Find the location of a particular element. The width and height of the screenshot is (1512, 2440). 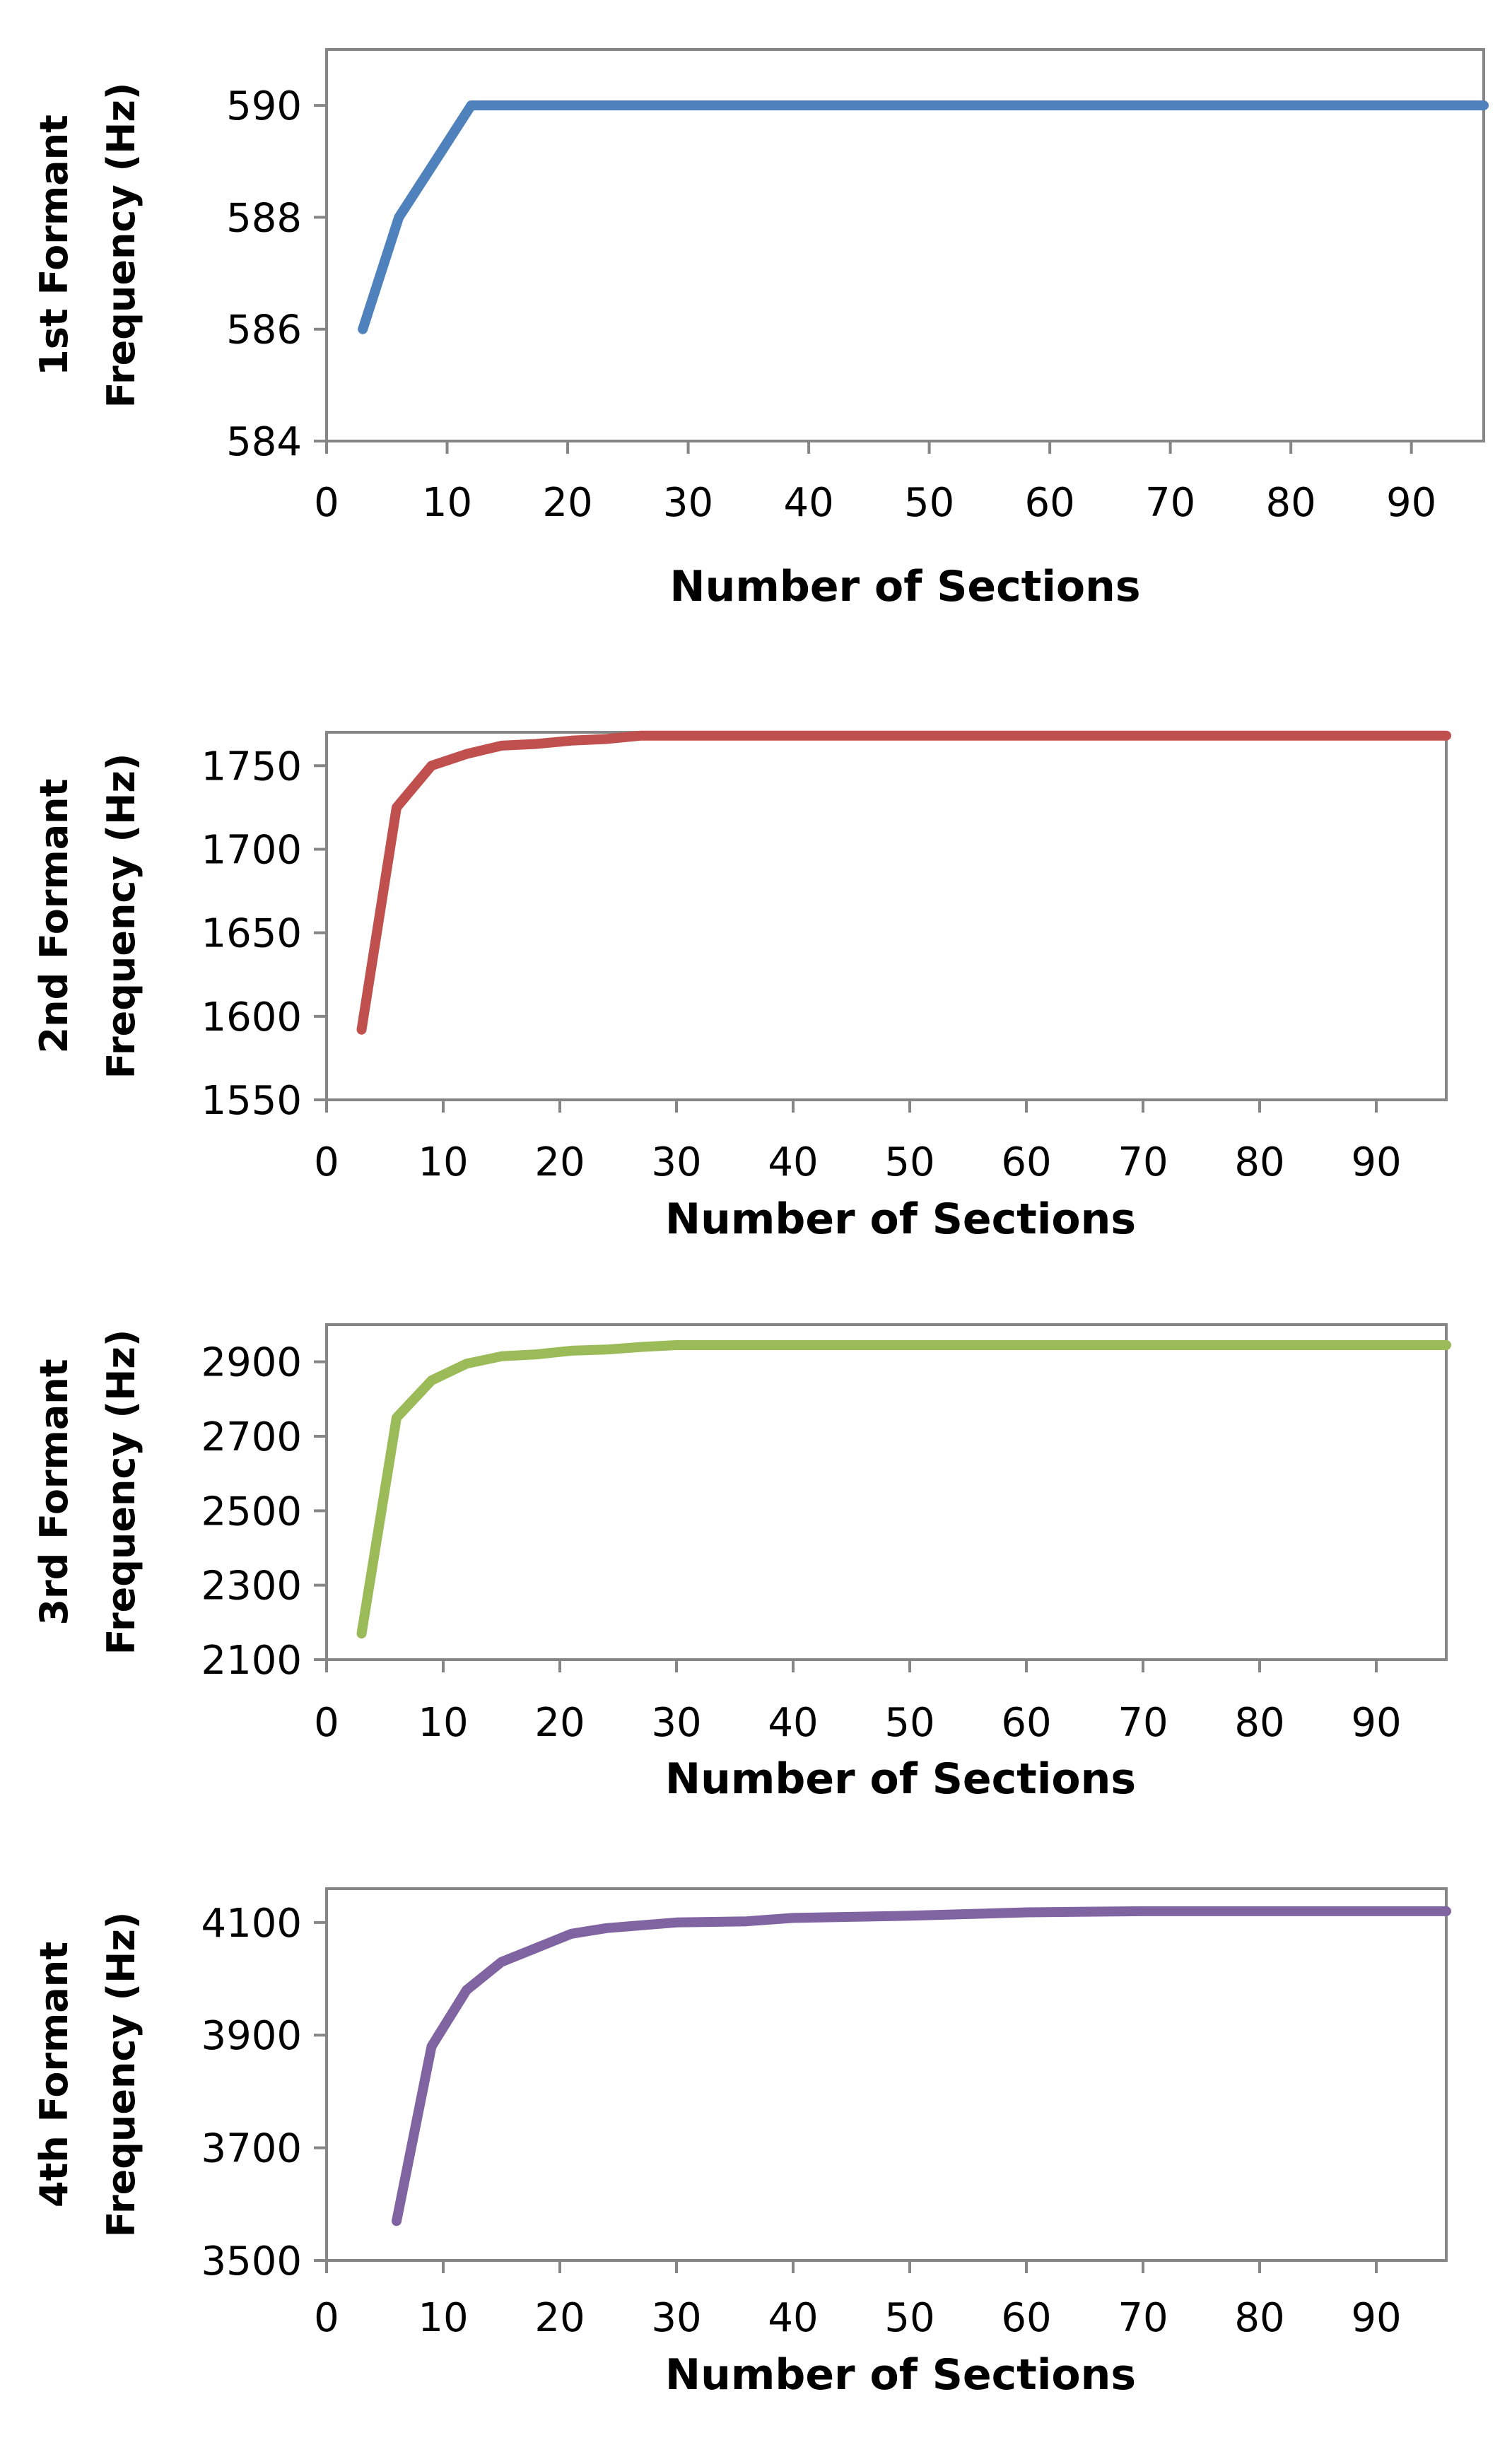

series-line-f2 is located at coordinates (903, 882).